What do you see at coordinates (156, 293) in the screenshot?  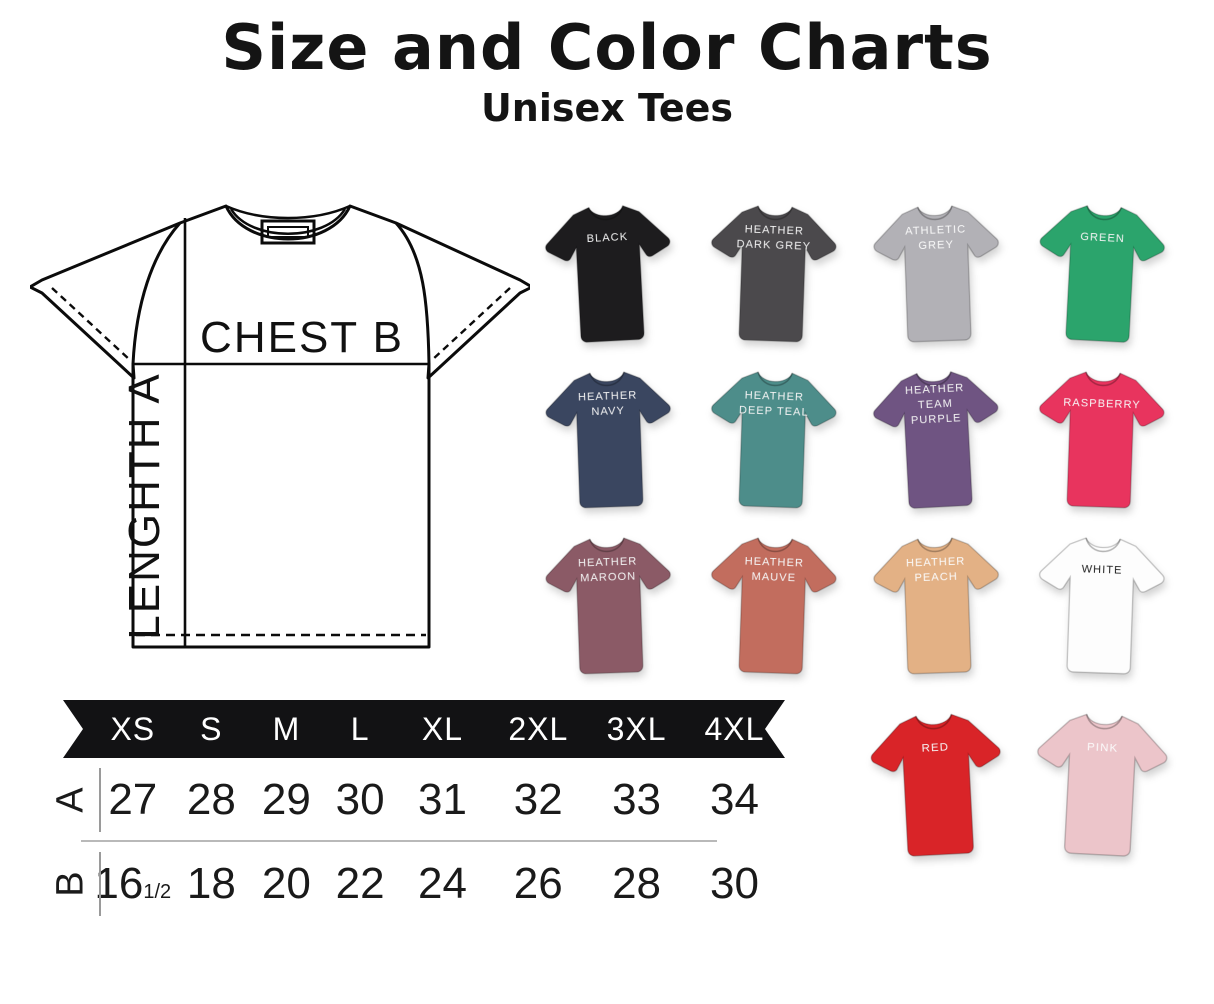 I see `left-armhole-seam` at bounding box center [156, 293].